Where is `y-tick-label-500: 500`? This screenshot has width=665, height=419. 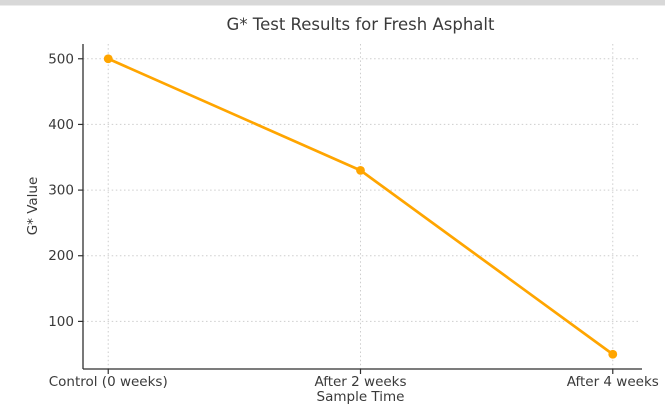
y-tick-label-500: 500 is located at coordinates (61, 59).